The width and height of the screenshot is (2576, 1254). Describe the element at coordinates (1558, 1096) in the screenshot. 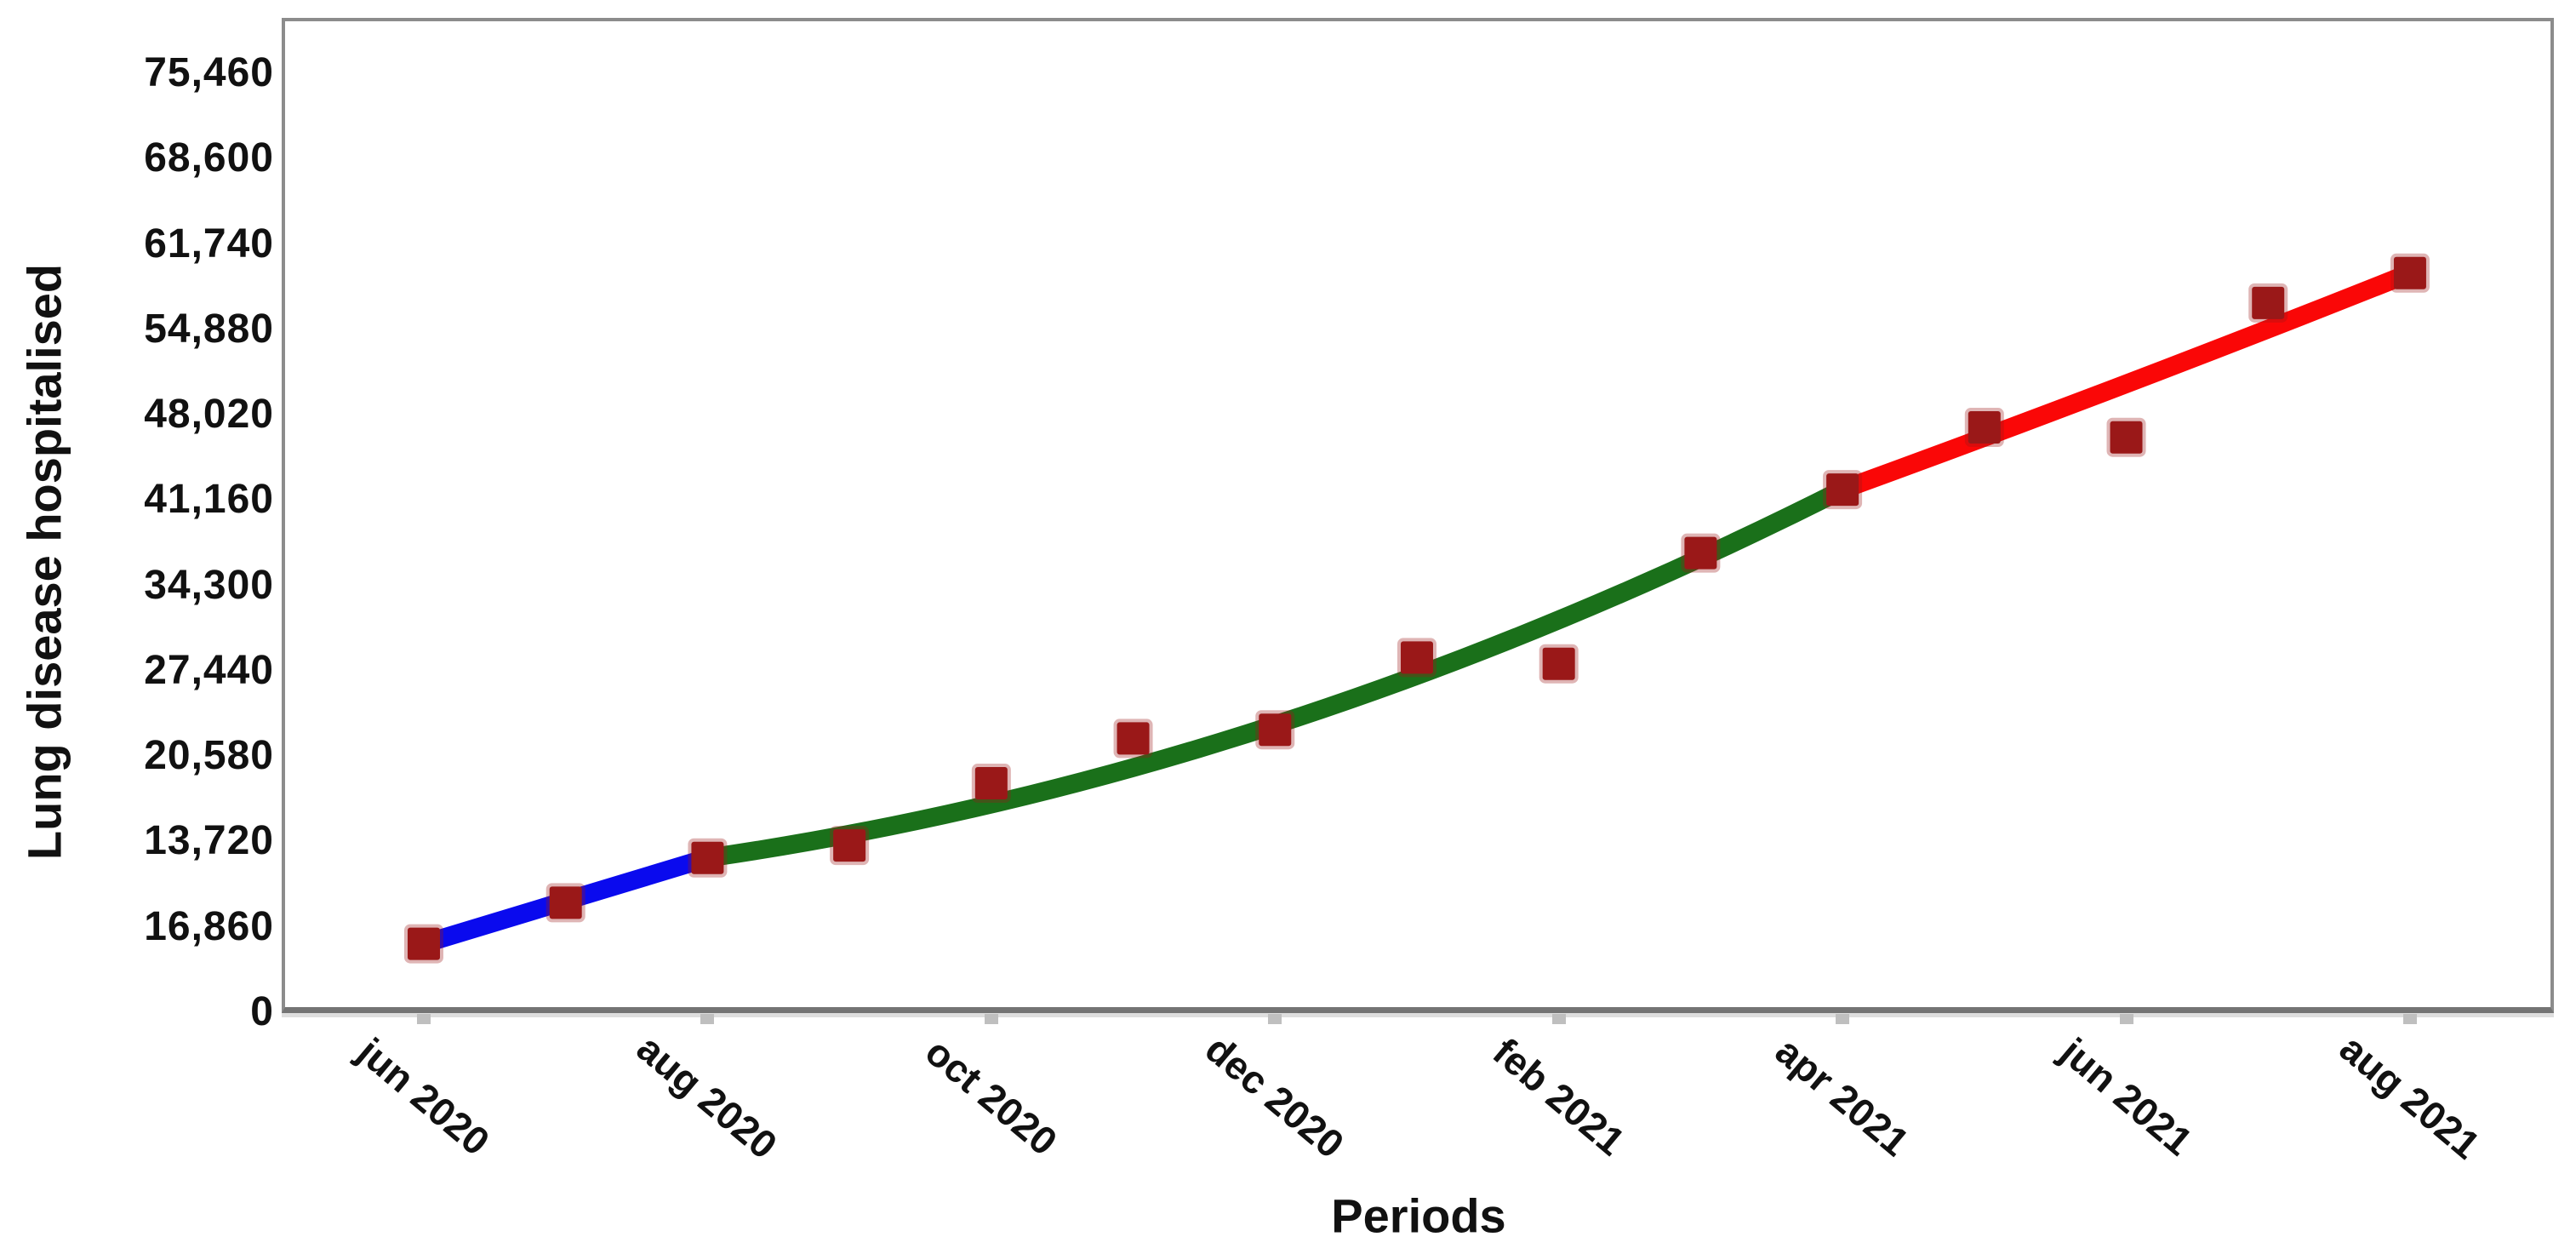

I see `x-tick-label: feb 2021` at that location.